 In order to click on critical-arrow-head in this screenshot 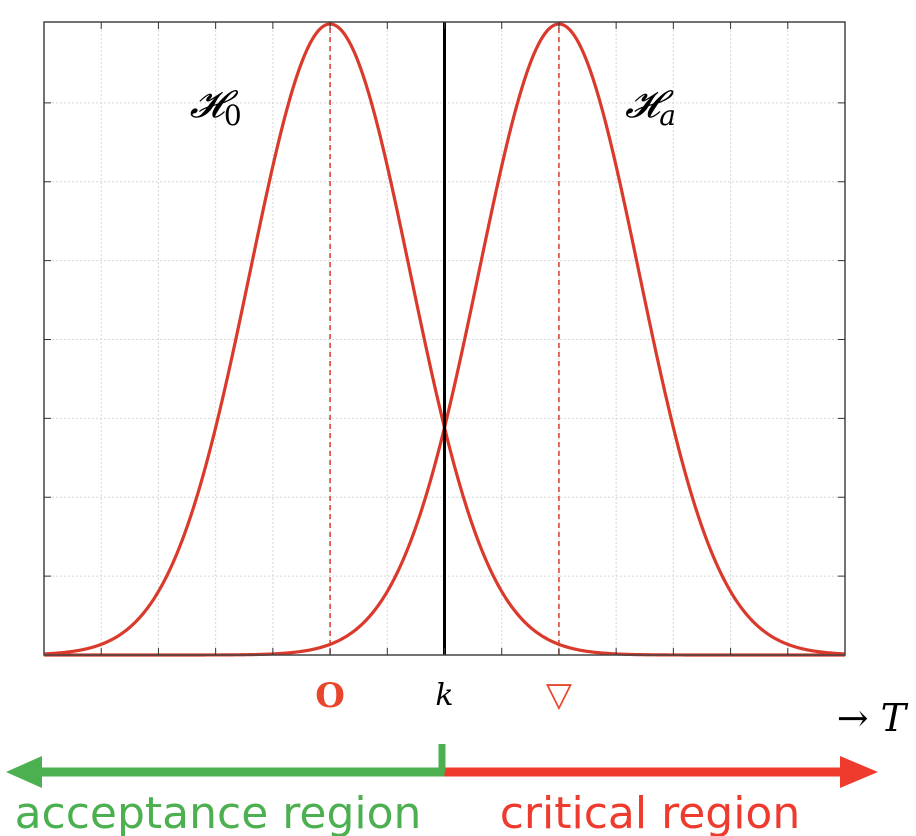, I will do `click(859, 772)`.